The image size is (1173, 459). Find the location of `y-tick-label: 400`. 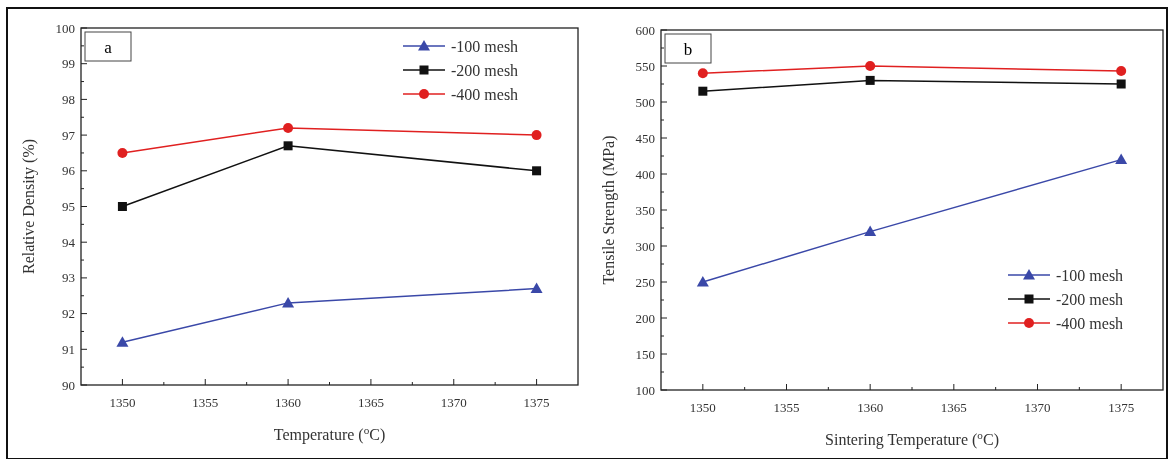

y-tick-label: 400 is located at coordinates (645, 174).